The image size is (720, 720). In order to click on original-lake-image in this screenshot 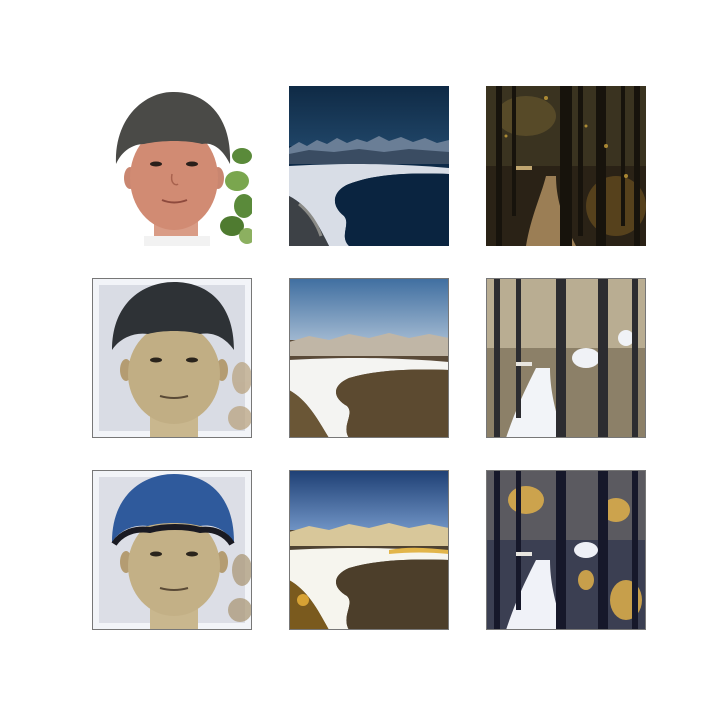, I will do `click(369, 166)`.